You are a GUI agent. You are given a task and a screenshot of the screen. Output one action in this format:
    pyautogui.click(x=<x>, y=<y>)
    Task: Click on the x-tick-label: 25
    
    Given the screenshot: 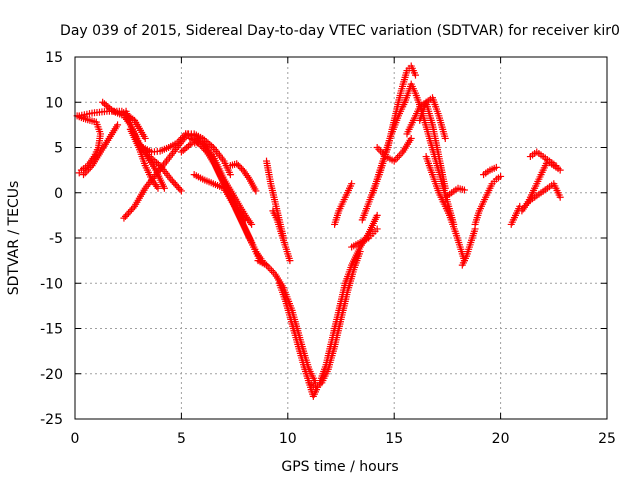 What is the action you would take?
    pyautogui.click(x=607, y=439)
    